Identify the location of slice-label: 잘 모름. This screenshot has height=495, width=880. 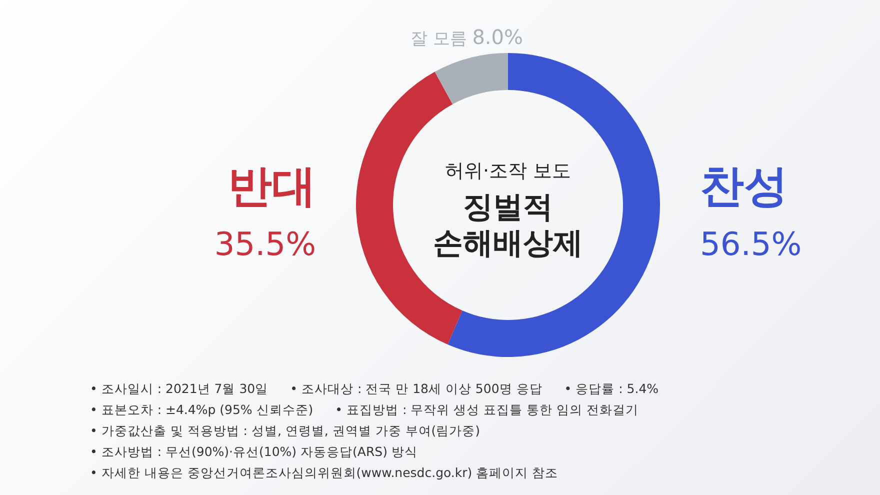
(441, 39).